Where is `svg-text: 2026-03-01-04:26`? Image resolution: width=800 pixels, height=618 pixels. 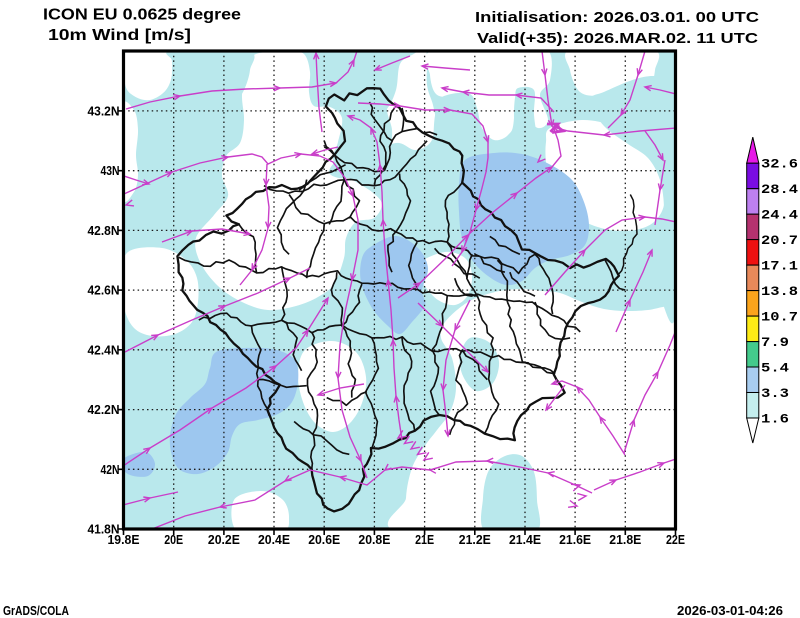 svg-text: 2026-03-01-04:26 is located at coordinates (730, 611).